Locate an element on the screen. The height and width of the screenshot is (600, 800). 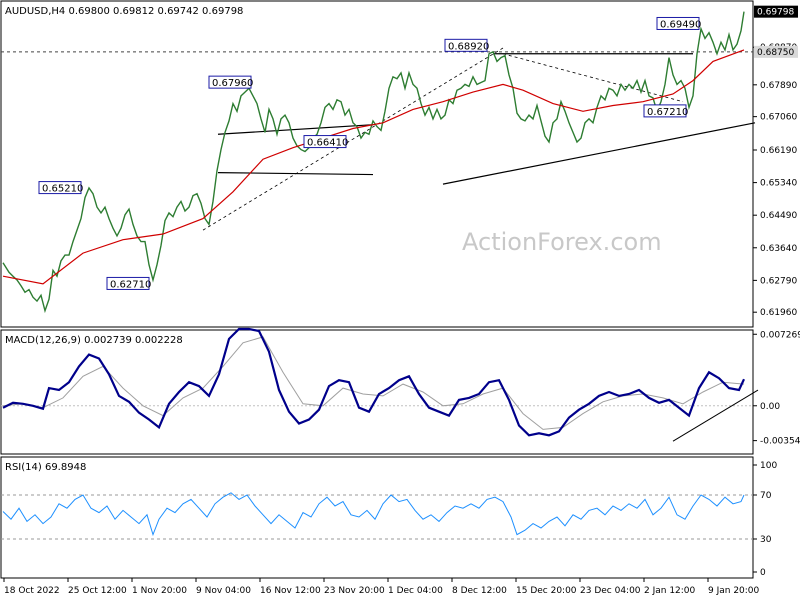
price-annotation: 0.69490 is located at coordinates (678, 23).